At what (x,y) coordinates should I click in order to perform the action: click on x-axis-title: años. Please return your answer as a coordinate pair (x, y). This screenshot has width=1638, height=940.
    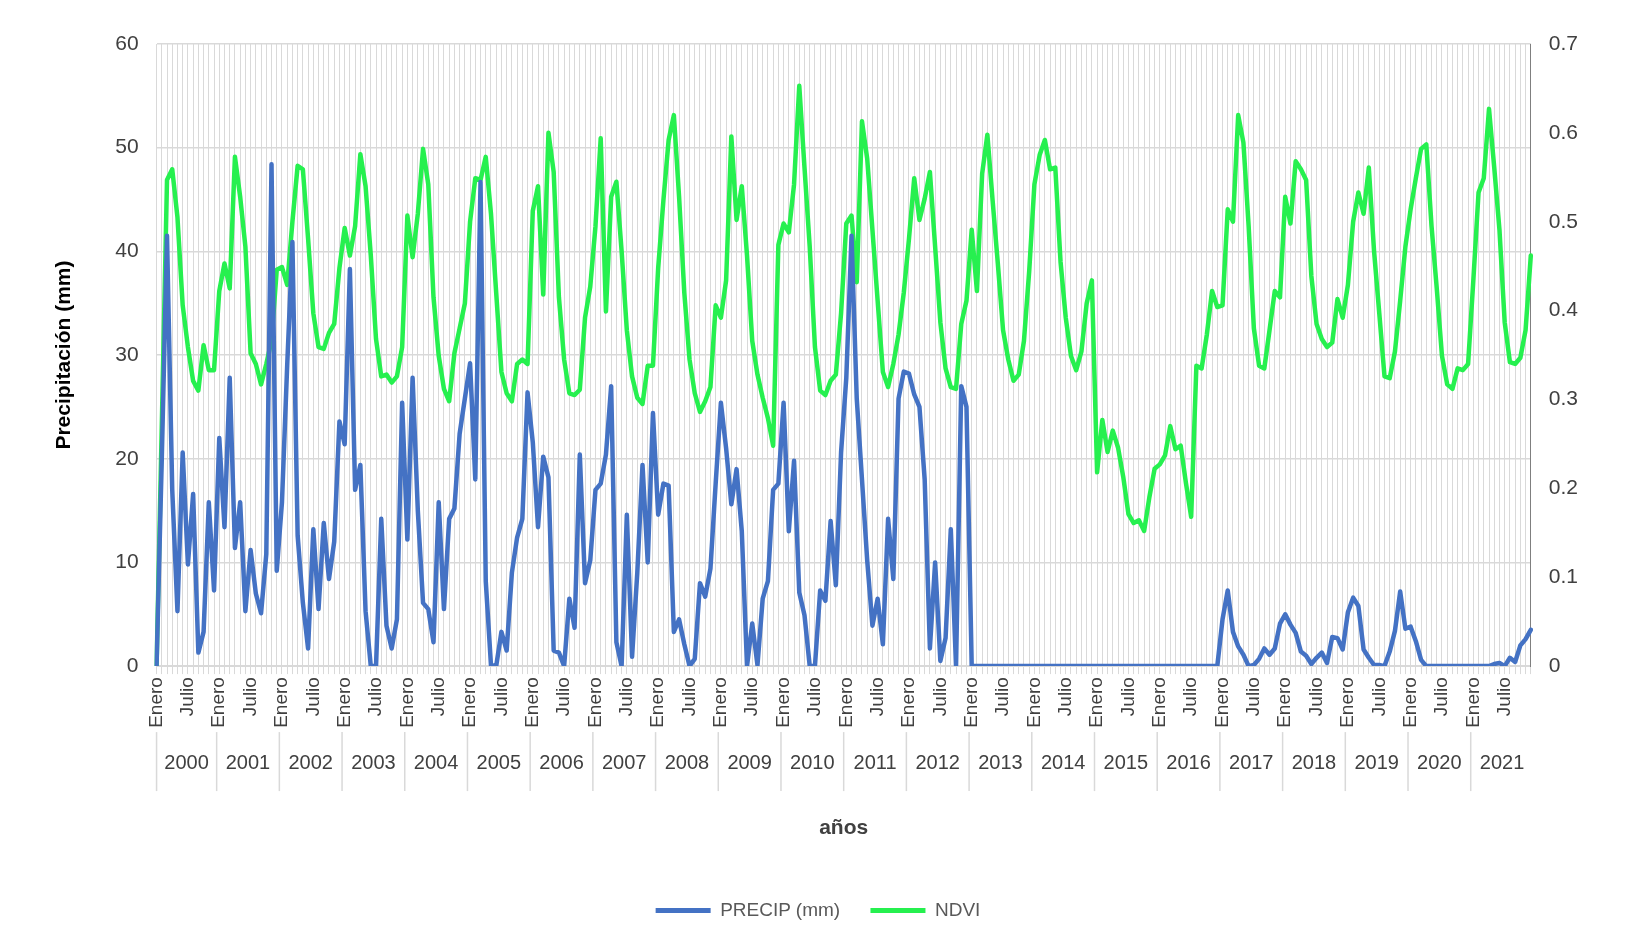
    Looking at the image, I should click on (844, 827).